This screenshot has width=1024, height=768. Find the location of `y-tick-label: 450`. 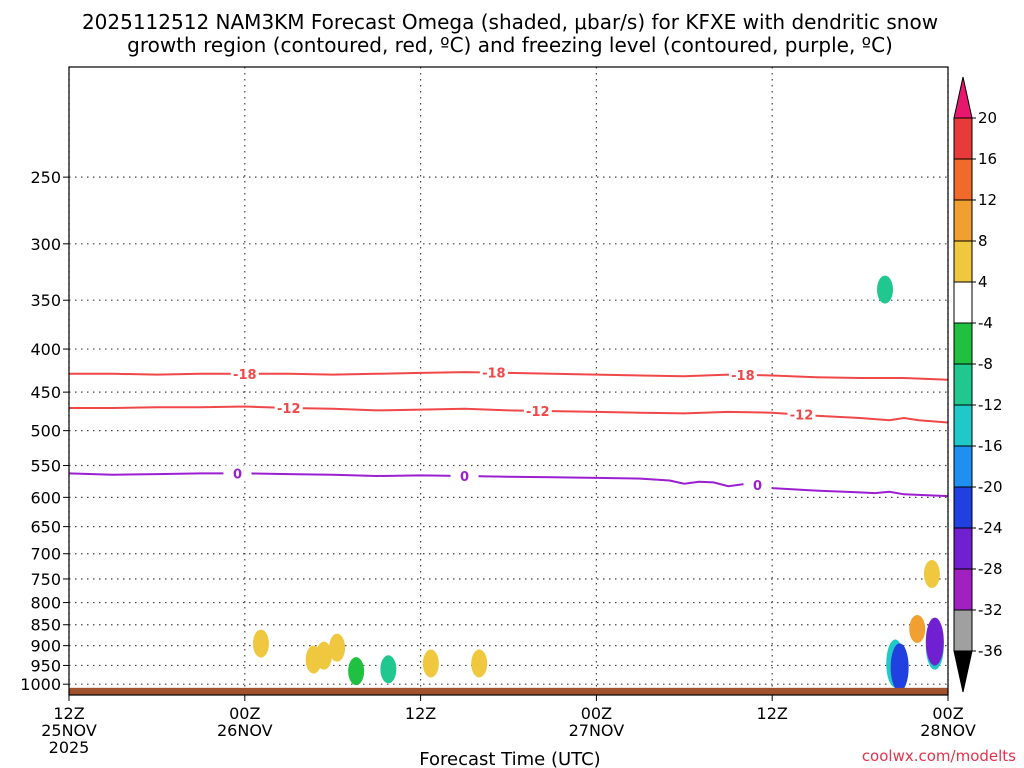

y-tick-label: 450 is located at coordinates (45, 392).